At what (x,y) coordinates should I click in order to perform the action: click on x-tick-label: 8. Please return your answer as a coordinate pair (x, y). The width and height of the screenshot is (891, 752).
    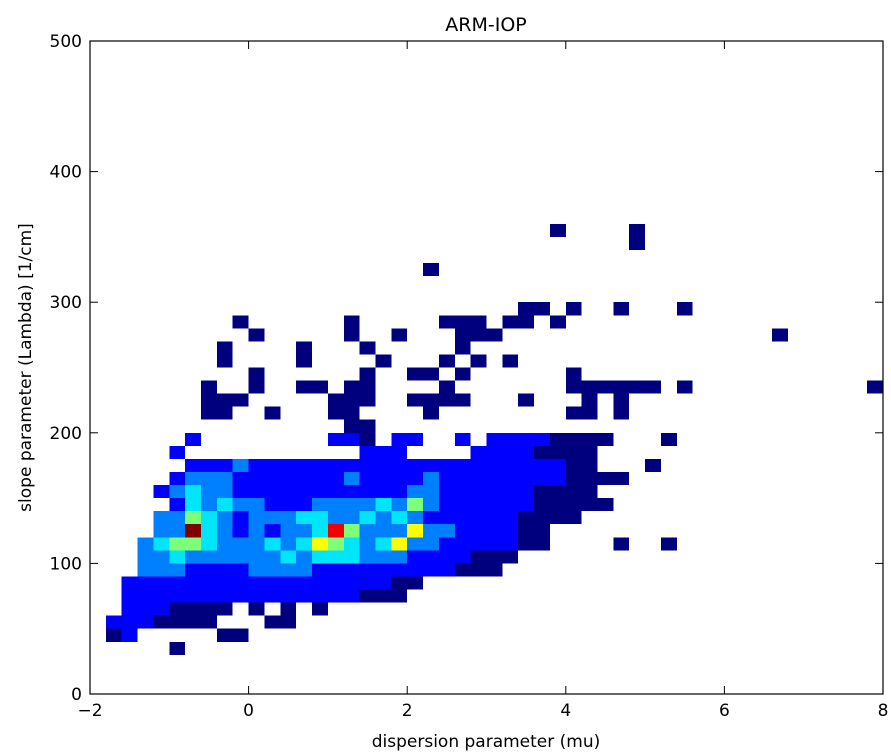
    Looking at the image, I should click on (883, 711).